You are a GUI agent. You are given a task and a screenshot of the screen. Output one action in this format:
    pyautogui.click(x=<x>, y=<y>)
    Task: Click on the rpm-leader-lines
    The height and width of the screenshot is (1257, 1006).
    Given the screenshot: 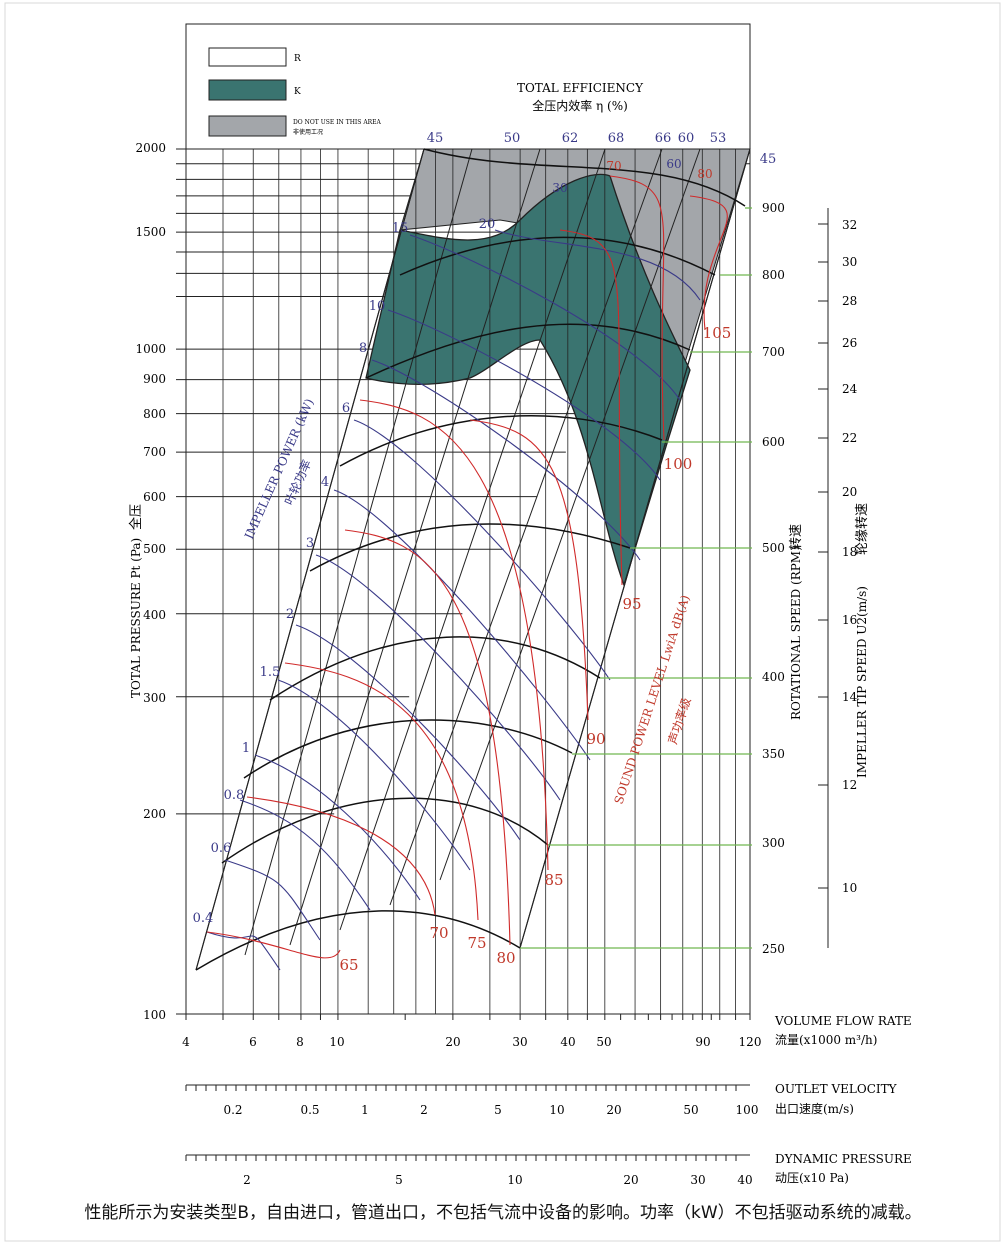 What is the action you would take?
    pyautogui.click(x=636, y=578)
    